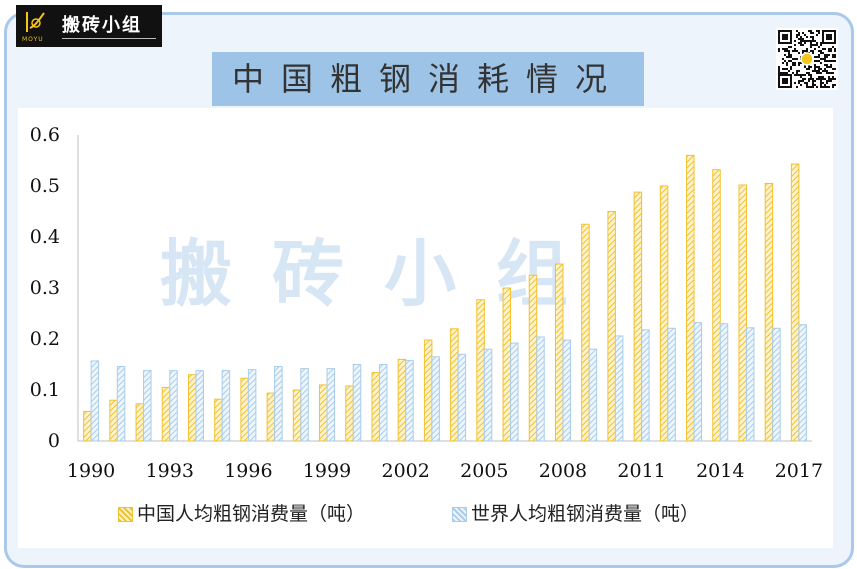 Image resolution: width=857 pixels, height=569 pixels. What do you see at coordinates (384, 274) in the screenshot?
I see `watermark-text: 搬砖小组` at bounding box center [384, 274].